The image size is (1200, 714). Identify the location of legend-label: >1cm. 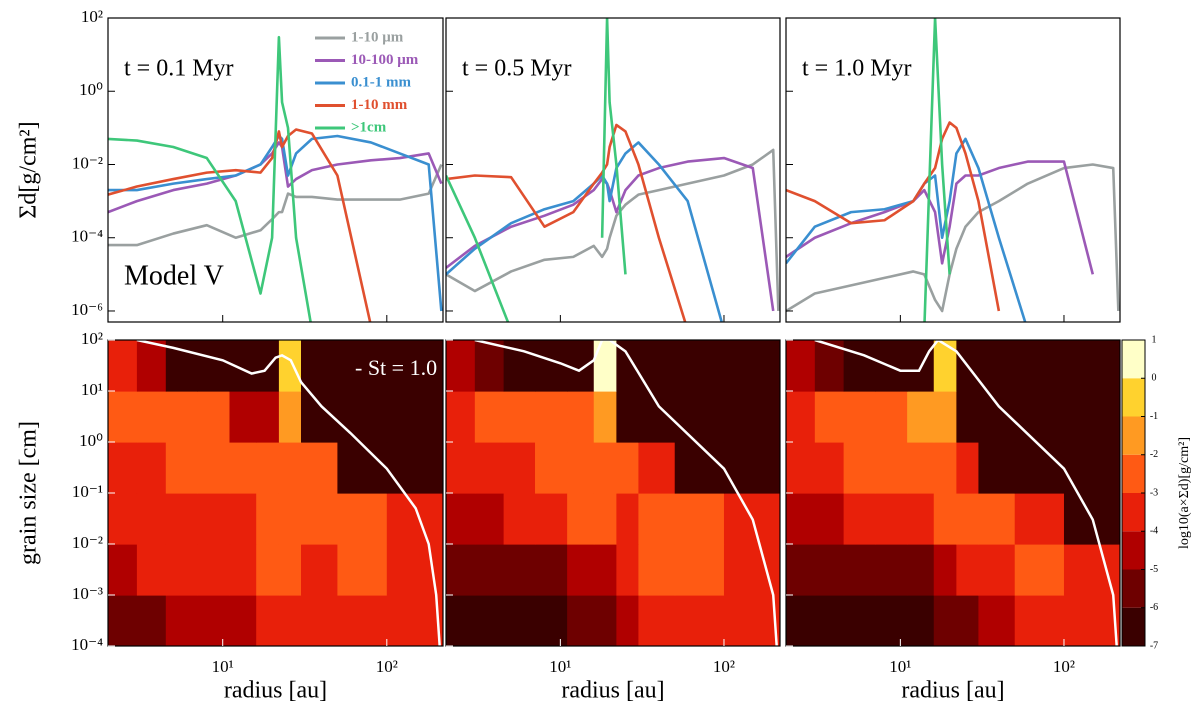
(369, 127).